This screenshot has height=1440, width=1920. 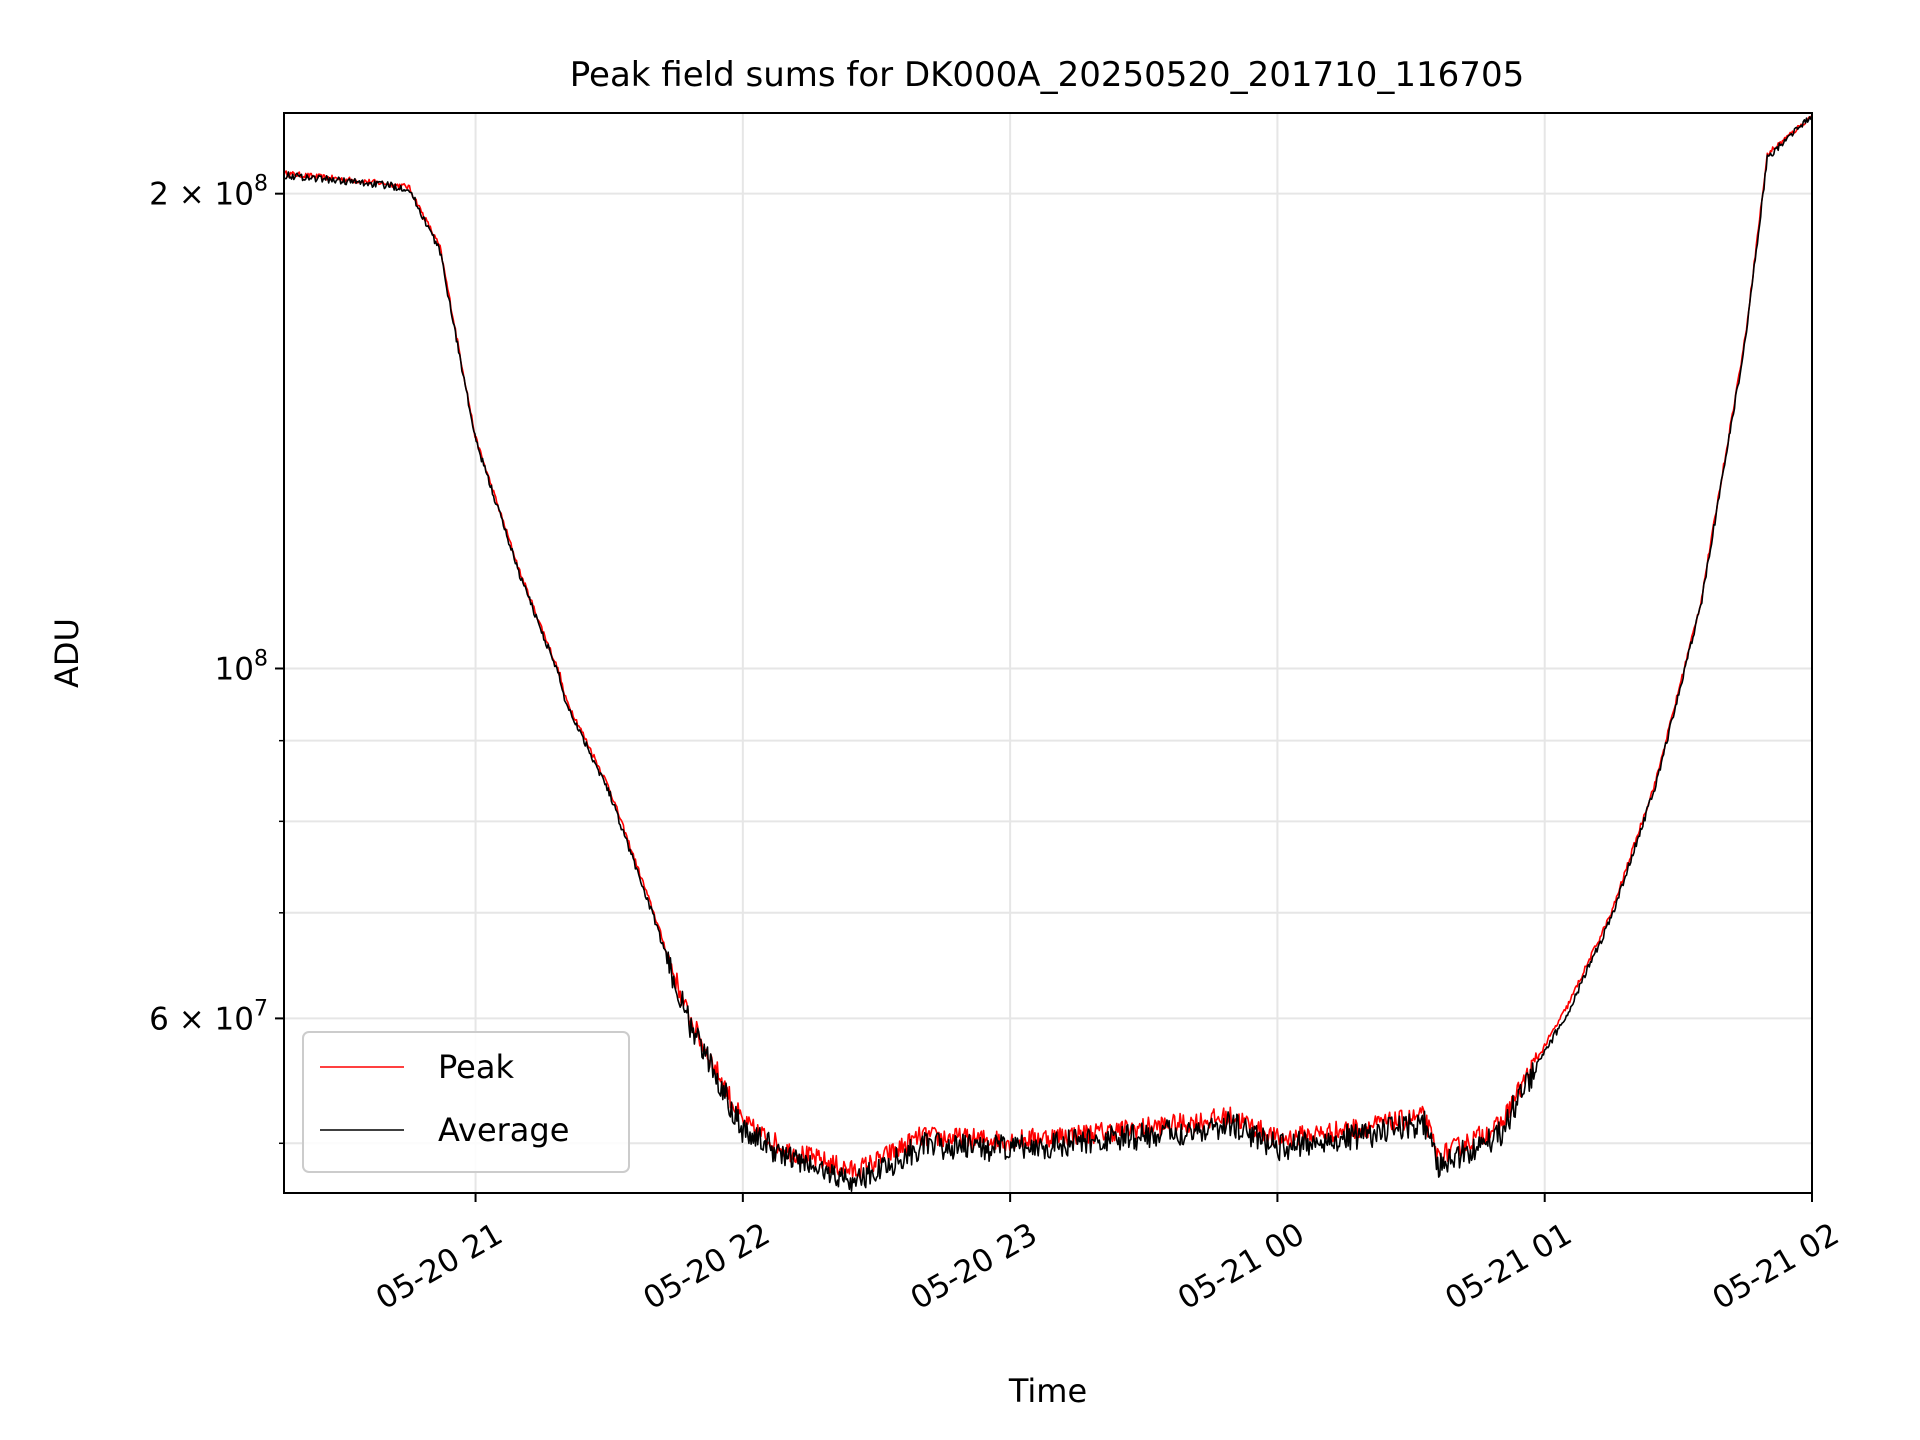 I want to click on y-axis-label: ADU, so click(x=67, y=653).